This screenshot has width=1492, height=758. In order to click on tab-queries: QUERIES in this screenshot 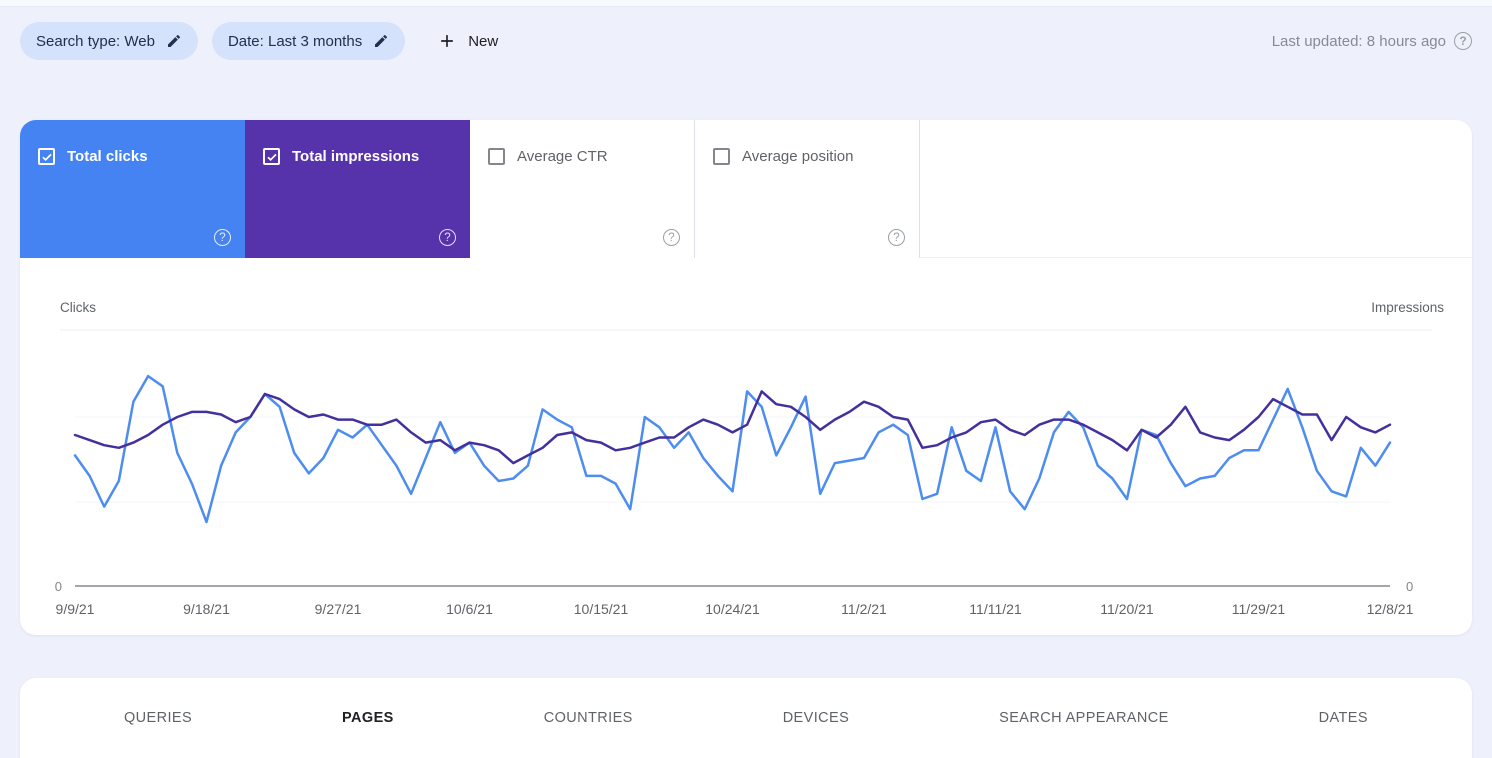, I will do `click(158, 718)`.